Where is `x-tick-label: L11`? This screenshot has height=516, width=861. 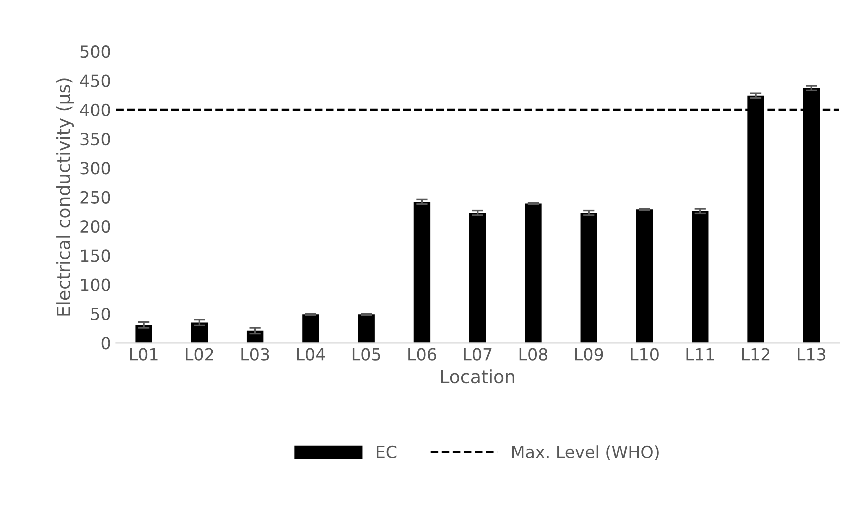 x-tick-label: L11 is located at coordinates (700, 354).